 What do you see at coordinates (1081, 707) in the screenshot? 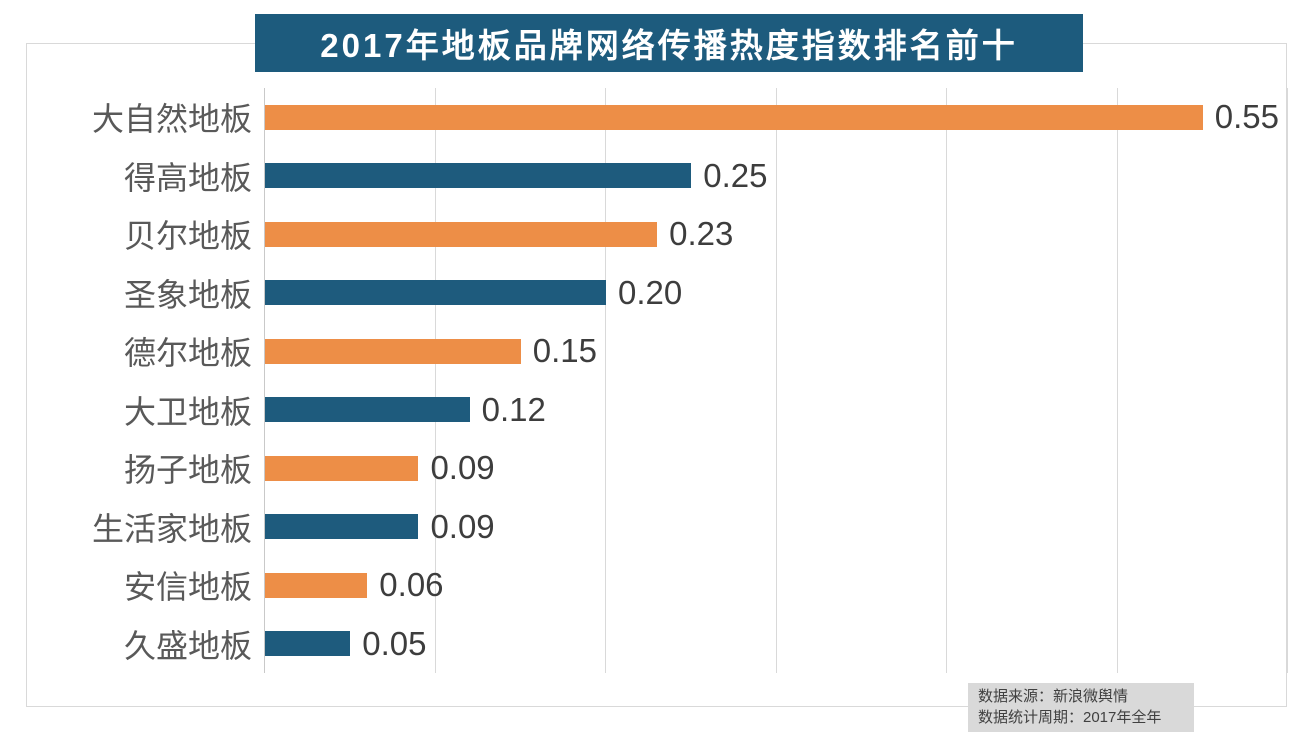
I see `source-note: 数据来源：新浪微舆情 数据统计周期：2017年全年` at bounding box center [1081, 707].